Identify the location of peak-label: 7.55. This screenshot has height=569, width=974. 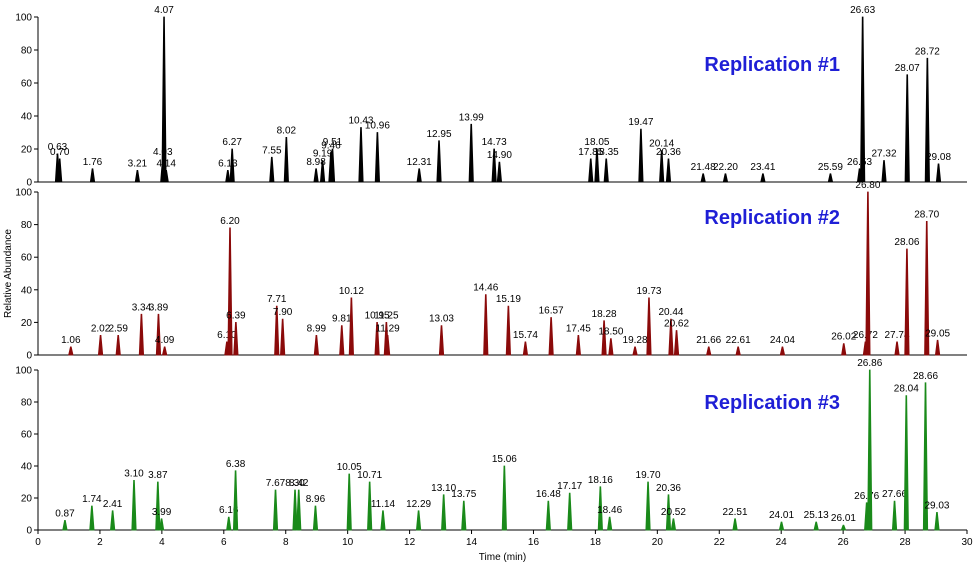
(272, 150).